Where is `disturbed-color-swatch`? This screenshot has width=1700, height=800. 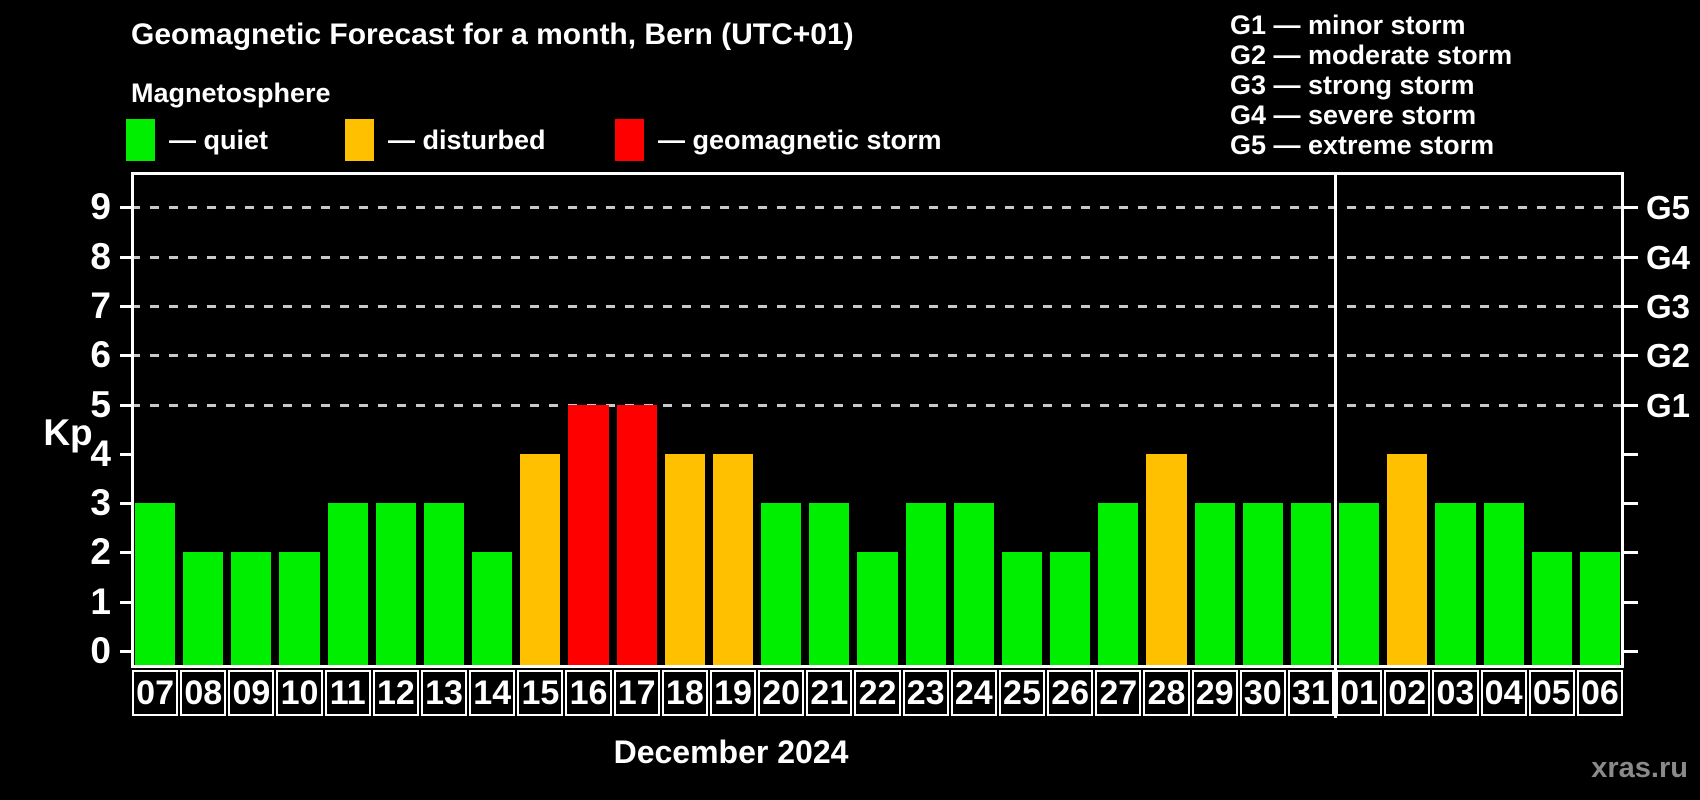
disturbed-color-swatch is located at coordinates (359, 140).